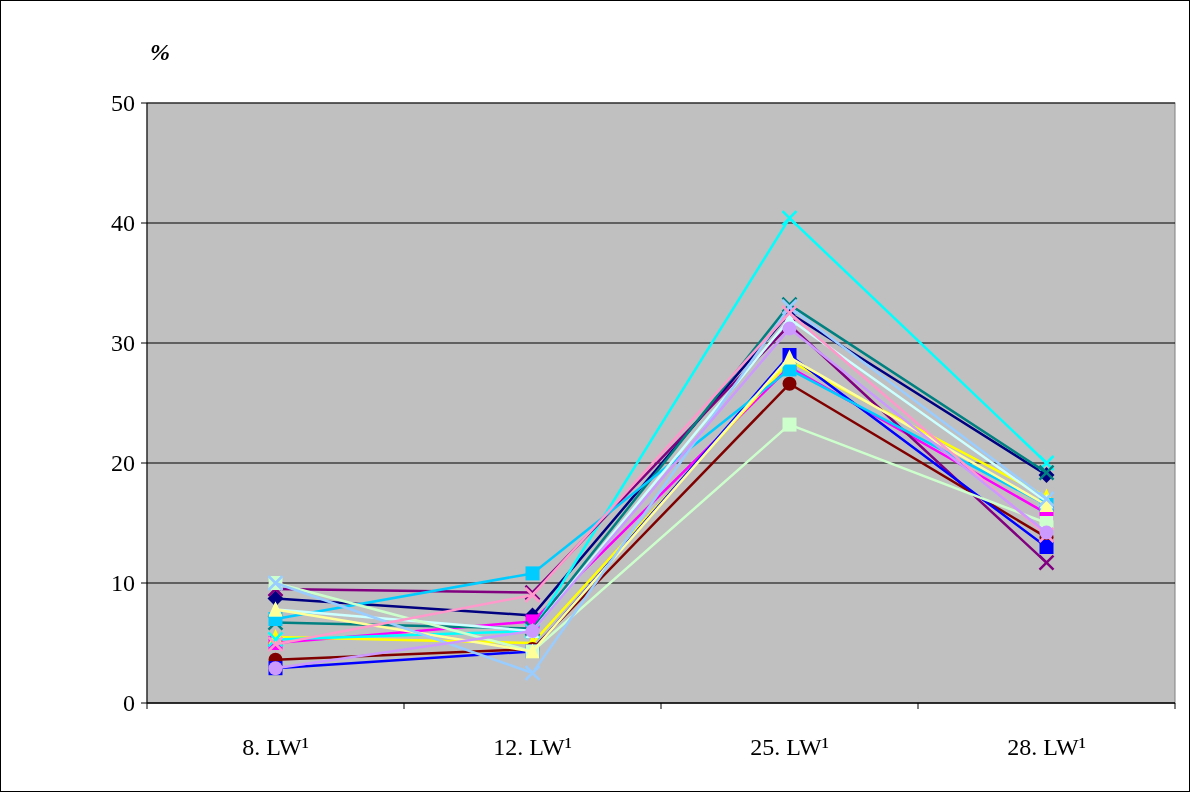 The width and height of the screenshot is (1190, 792). What do you see at coordinates (532, 747) in the screenshot?
I see `x-tick-label: 12. LW¹` at bounding box center [532, 747].